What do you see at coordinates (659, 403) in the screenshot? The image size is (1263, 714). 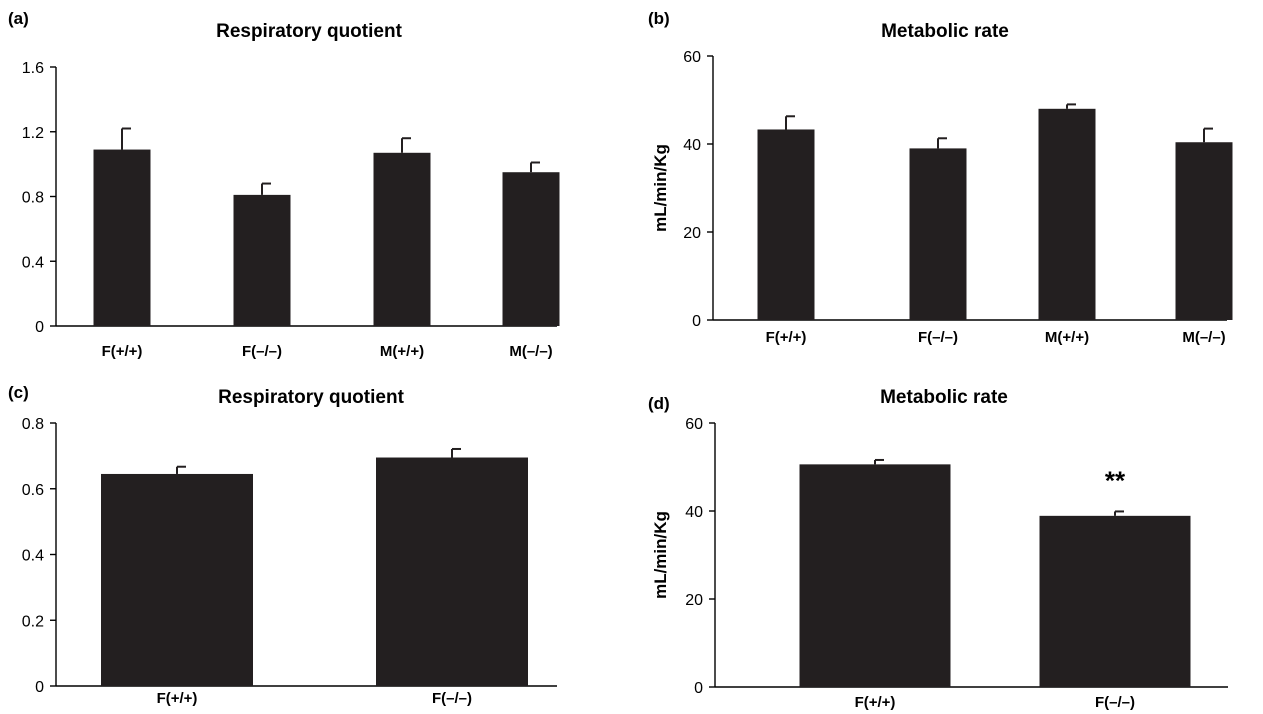 I see `panel-label: (d)` at bounding box center [659, 403].